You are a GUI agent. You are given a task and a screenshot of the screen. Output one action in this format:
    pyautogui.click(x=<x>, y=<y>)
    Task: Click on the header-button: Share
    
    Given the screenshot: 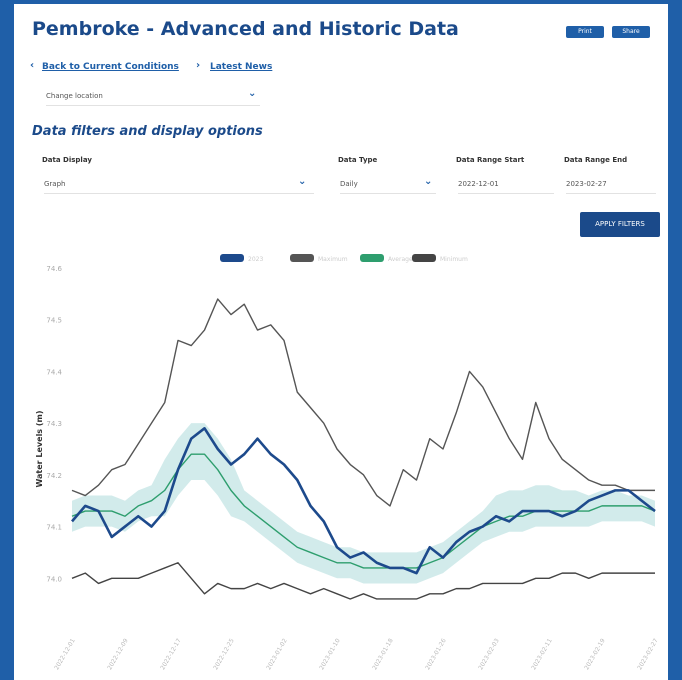 What is the action you would take?
    pyautogui.click(x=631, y=32)
    